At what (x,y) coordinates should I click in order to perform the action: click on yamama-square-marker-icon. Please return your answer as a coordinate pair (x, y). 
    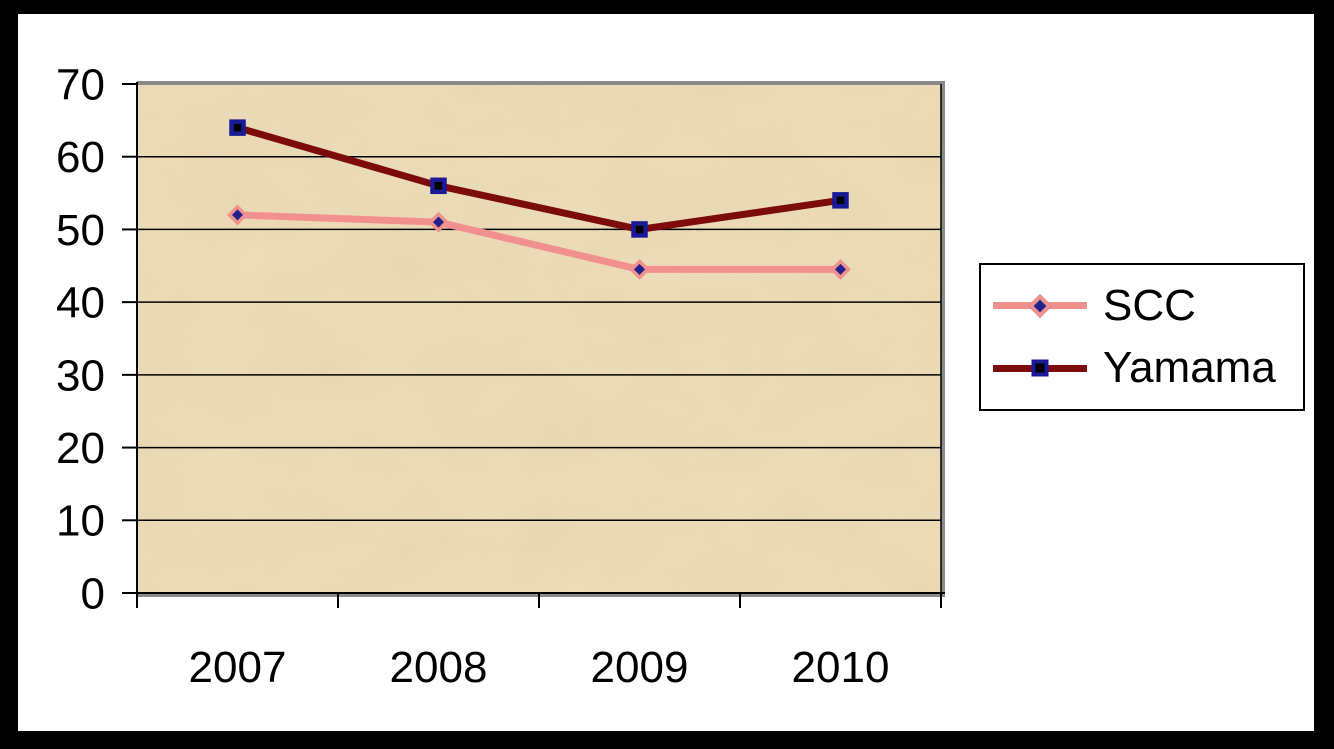
    Looking at the image, I should click on (1040, 368).